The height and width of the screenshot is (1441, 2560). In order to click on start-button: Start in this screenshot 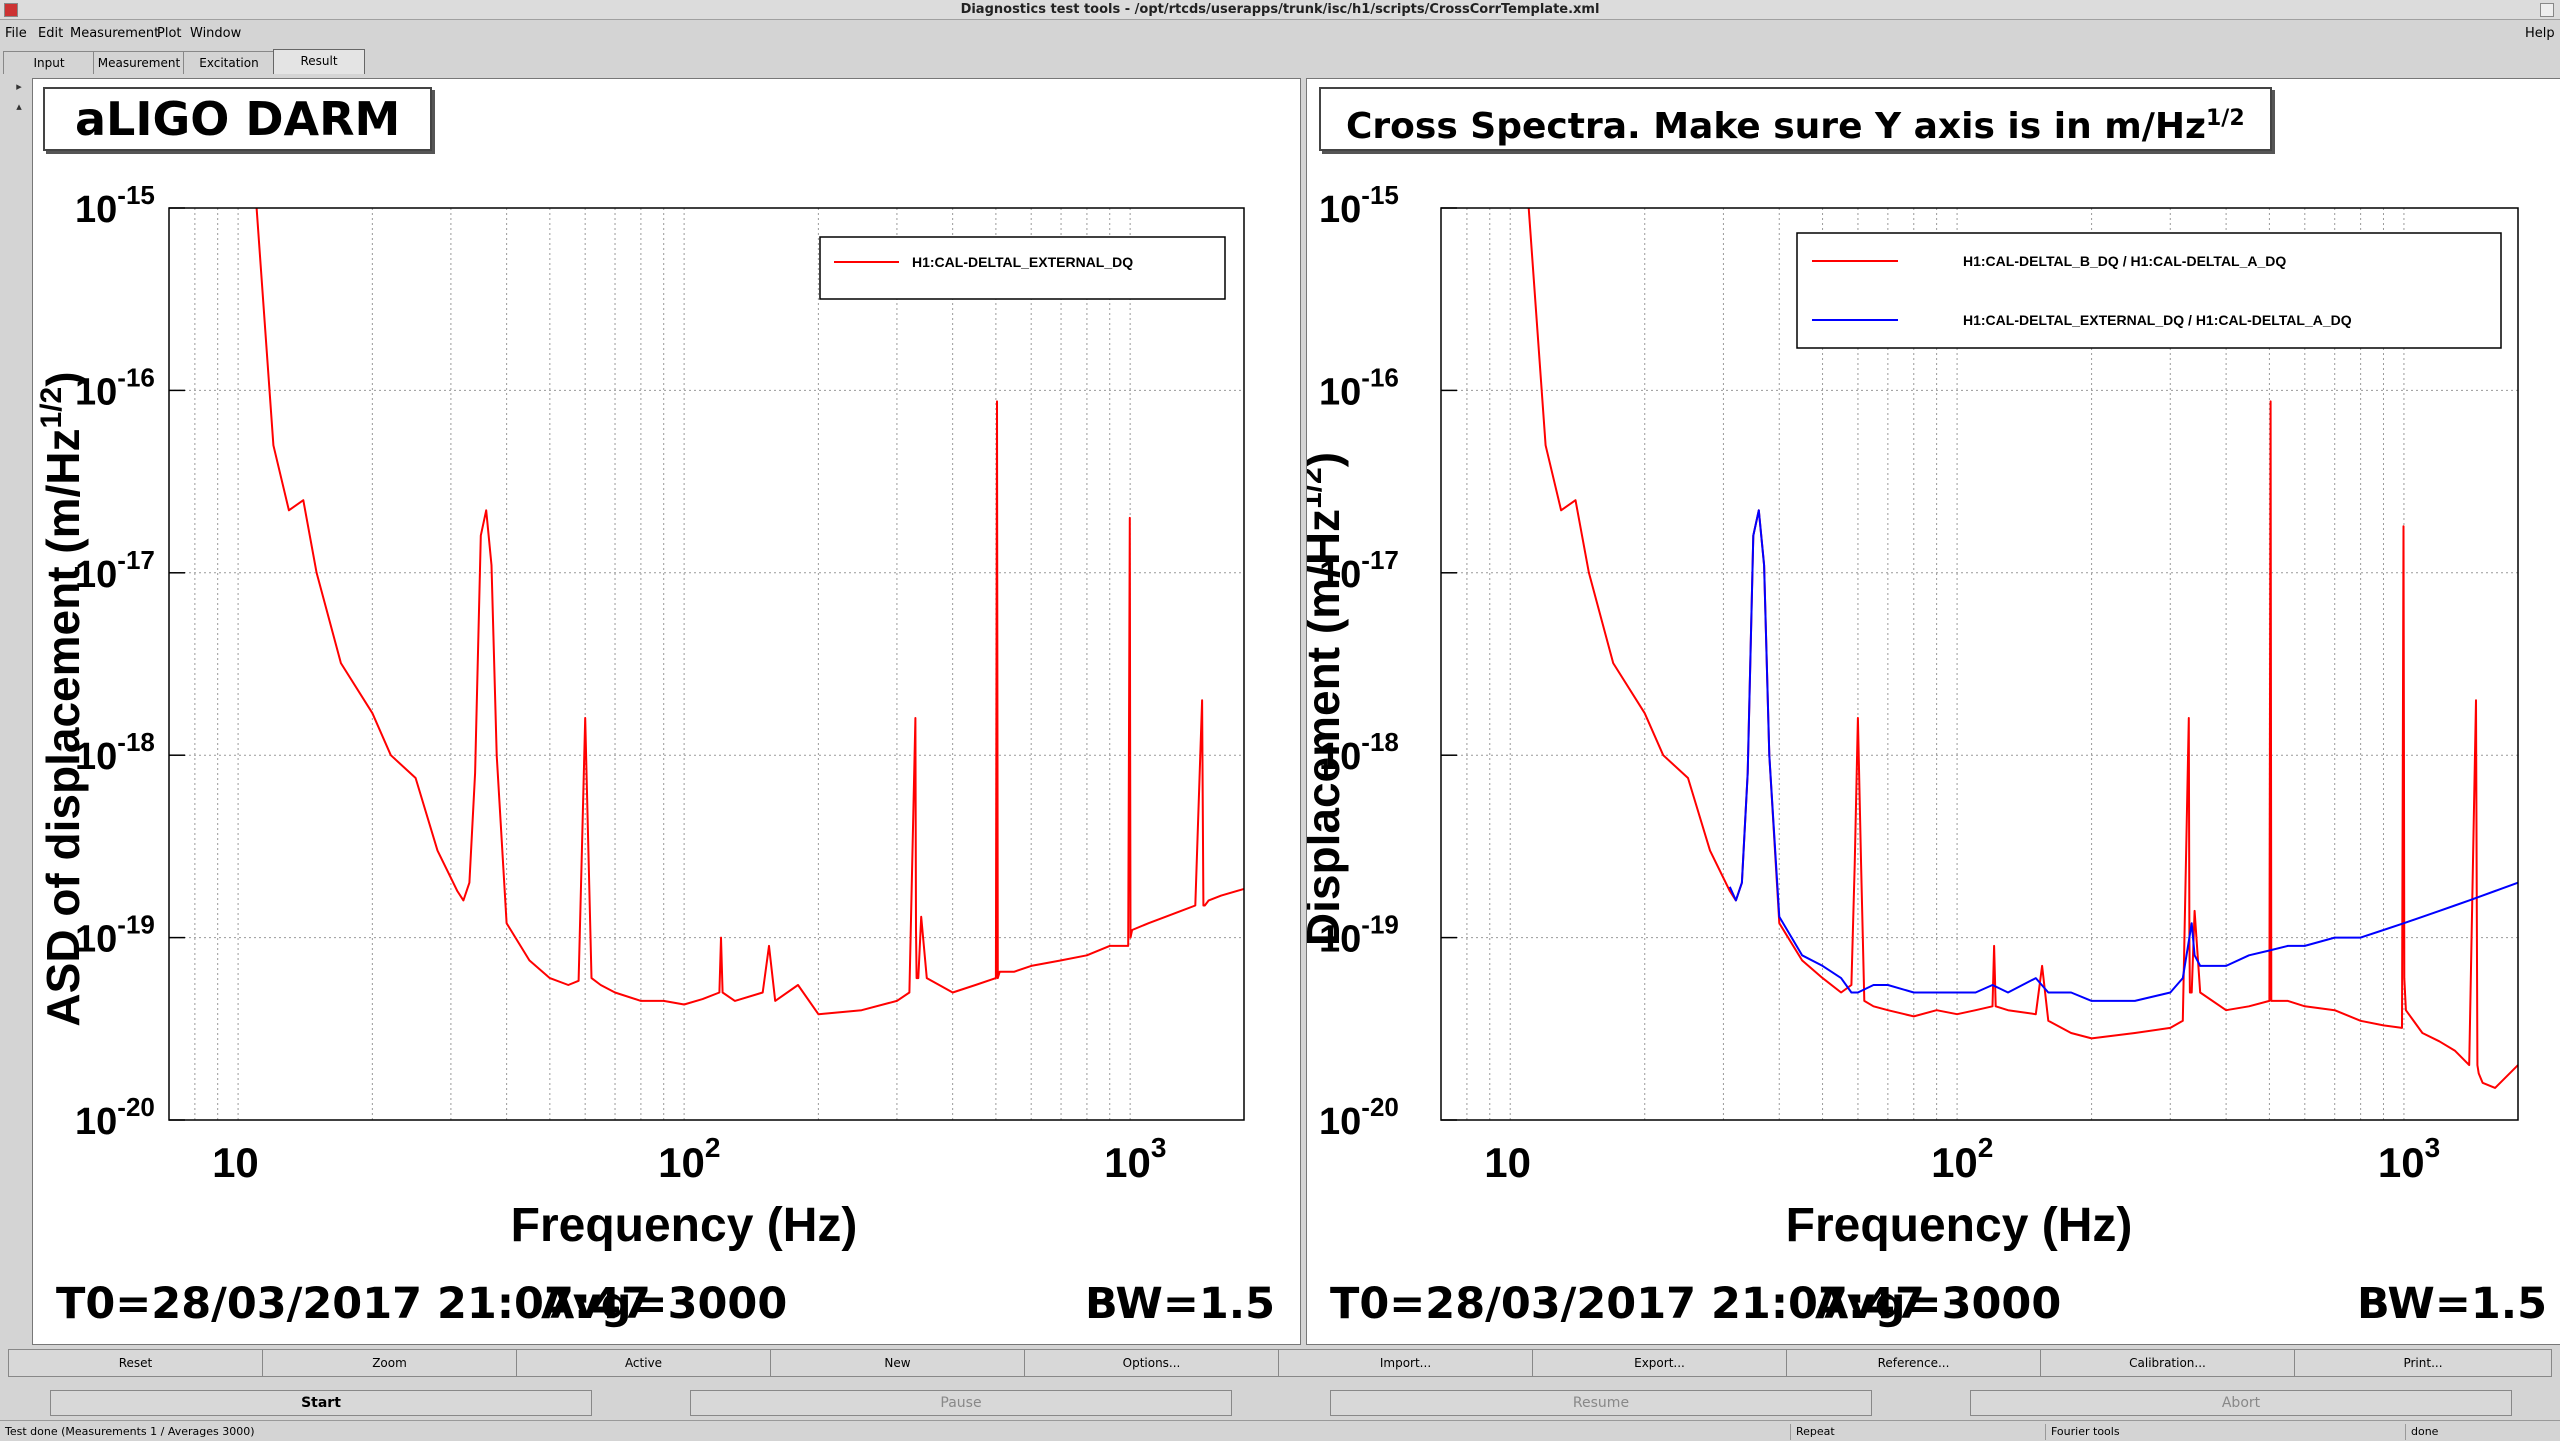, I will do `click(321, 1403)`.